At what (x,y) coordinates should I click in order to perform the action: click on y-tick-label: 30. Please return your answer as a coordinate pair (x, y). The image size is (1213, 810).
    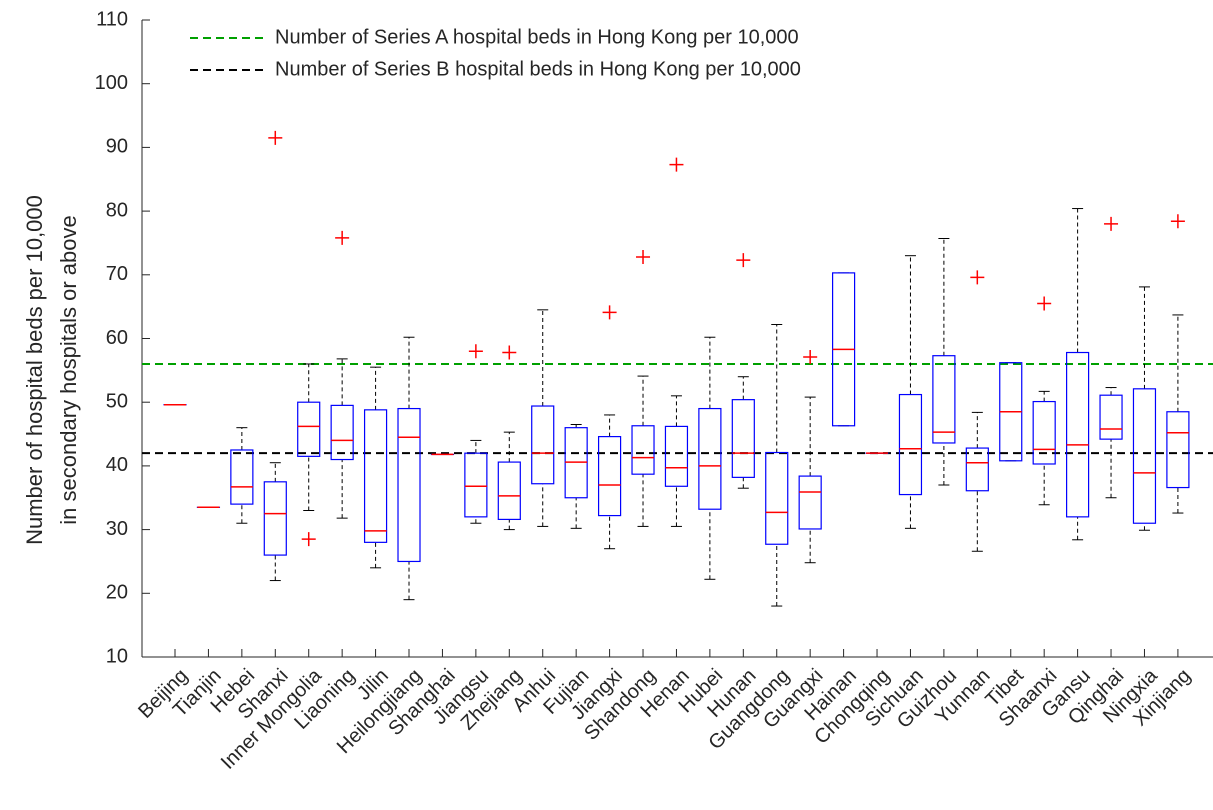
    Looking at the image, I should click on (117, 529).